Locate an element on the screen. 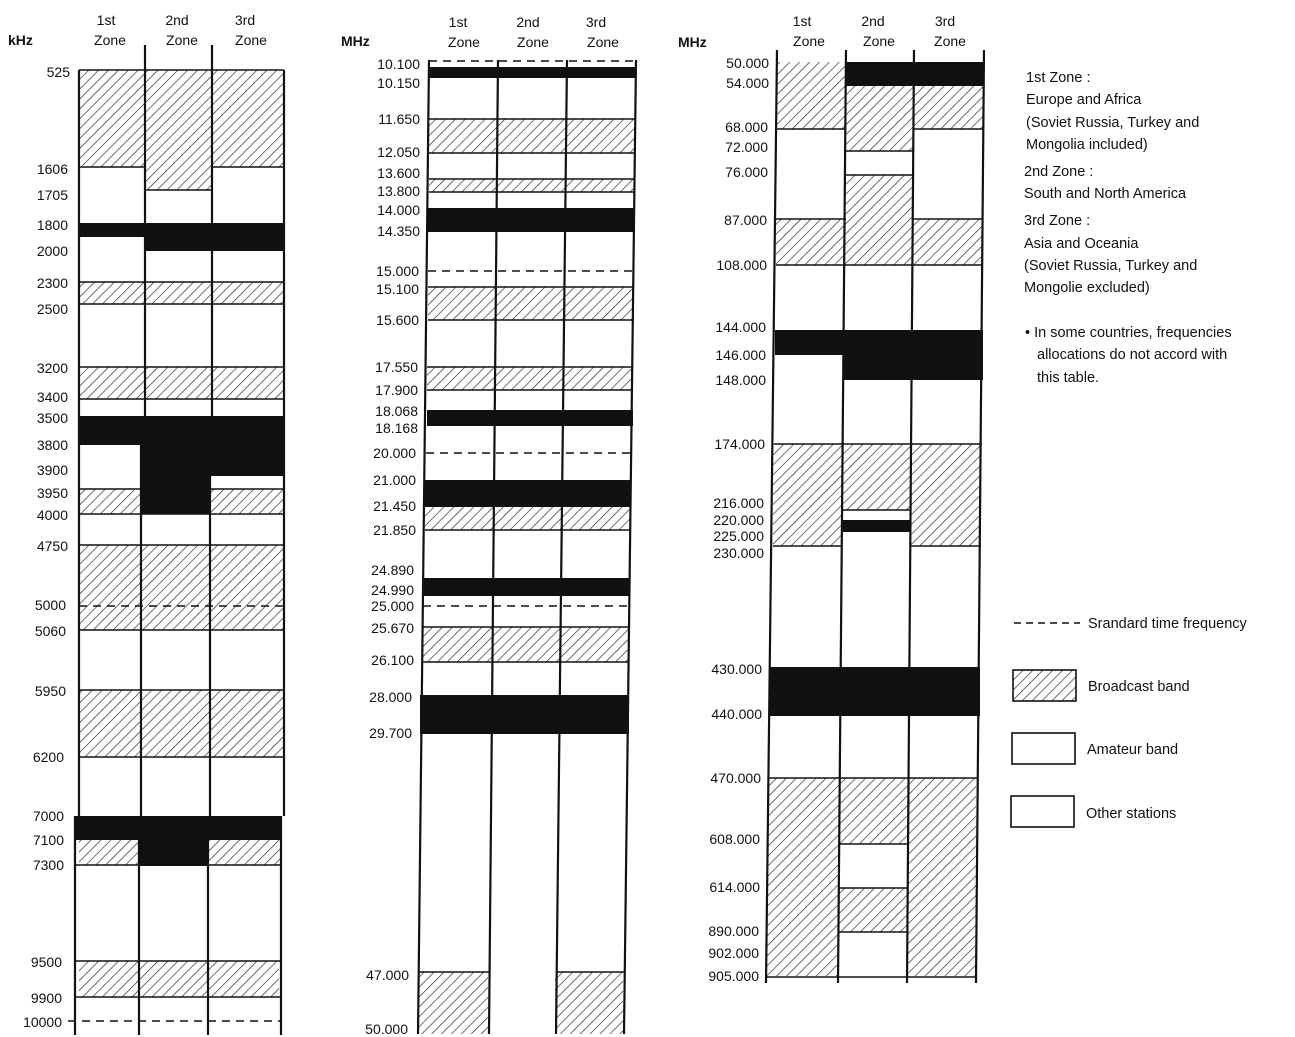 The image size is (1295, 1037). freq-label: 3950 is located at coordinates (52, 493).